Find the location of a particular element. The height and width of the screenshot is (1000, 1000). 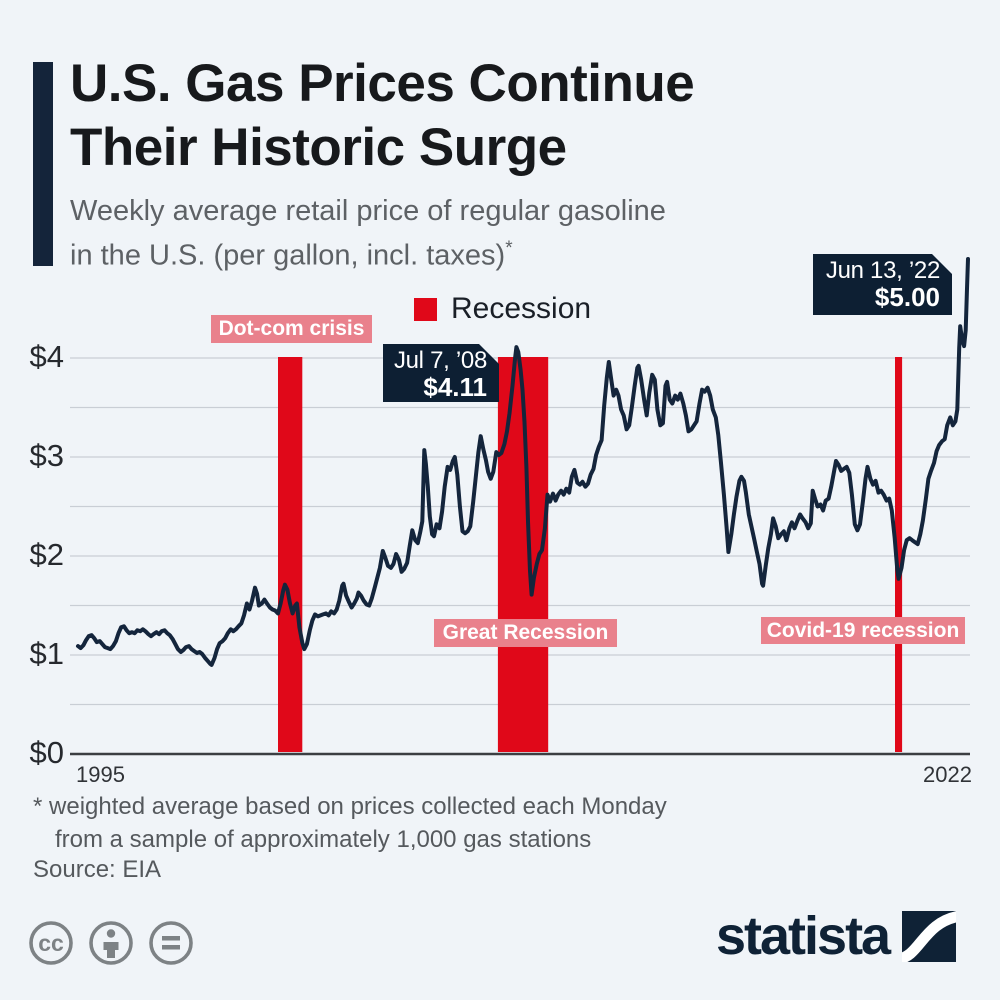

recession-label-great-recession: Great Recession is located at coordinates (525, 633).